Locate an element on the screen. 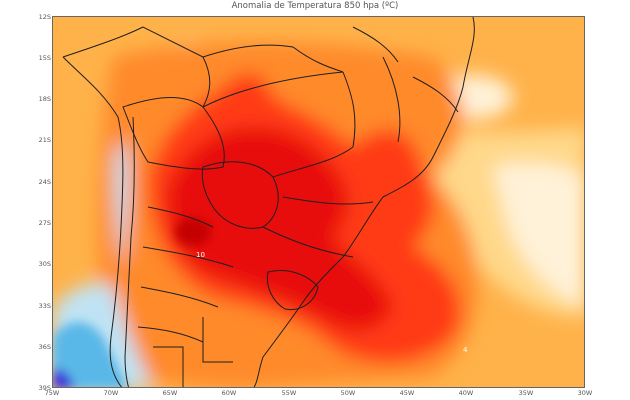  peru-border is located at coordinates (136, 67).